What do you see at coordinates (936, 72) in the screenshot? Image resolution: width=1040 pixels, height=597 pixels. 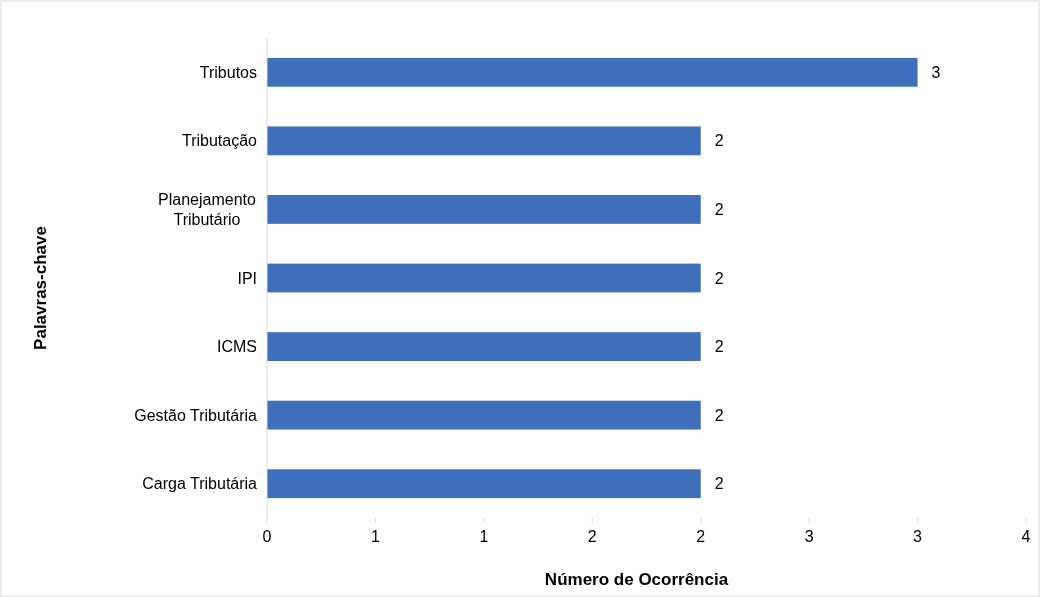 I see `data-label: 3` at bounding box center [936, 72].